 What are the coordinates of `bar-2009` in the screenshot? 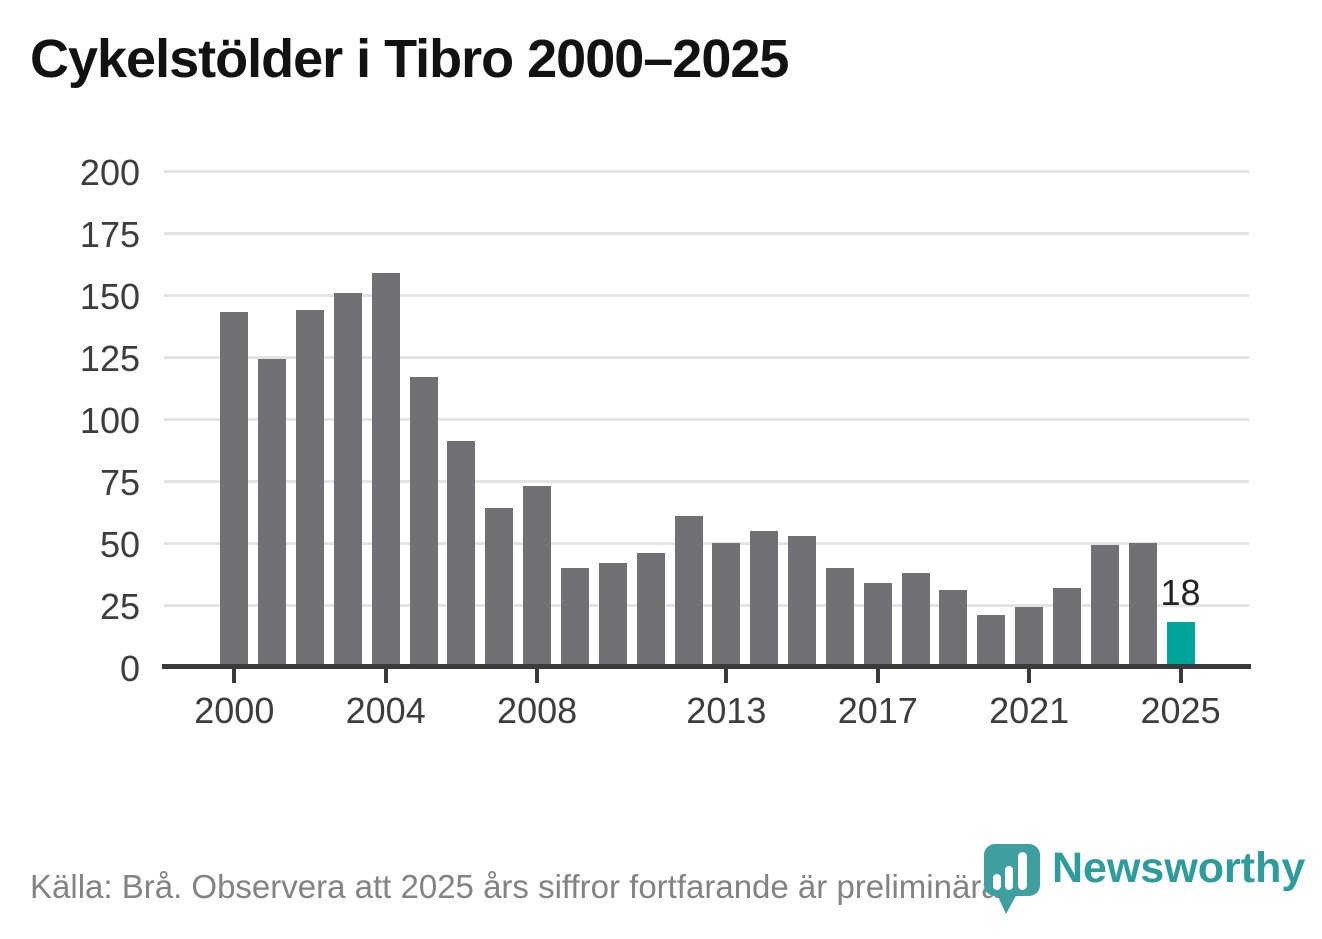 It's located at (574, 617).